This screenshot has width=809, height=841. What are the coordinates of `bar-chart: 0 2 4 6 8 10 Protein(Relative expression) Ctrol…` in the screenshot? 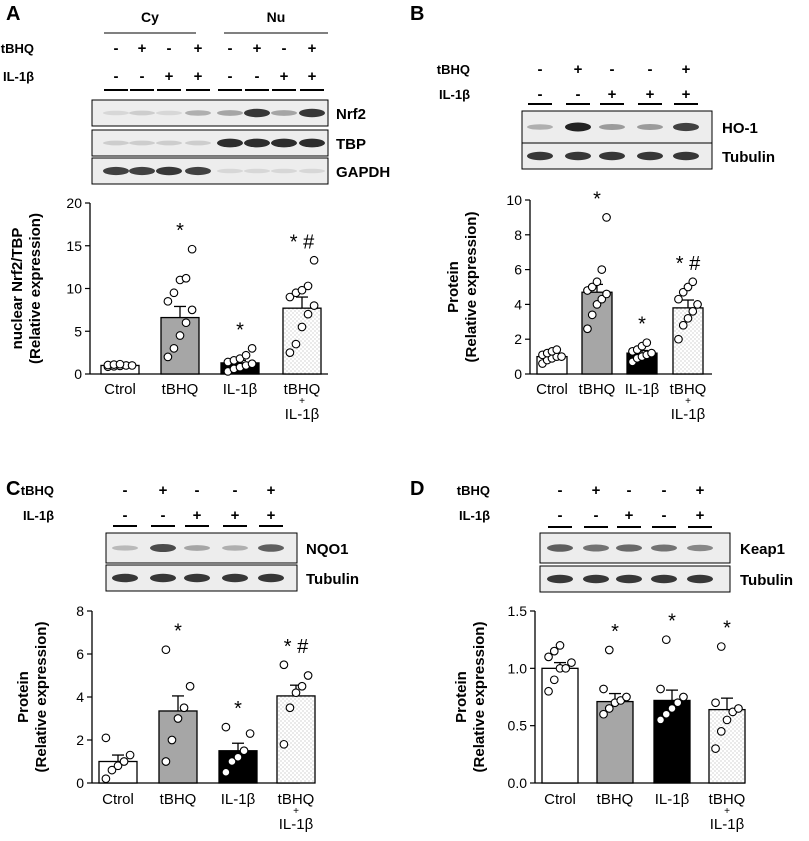 It's located at (578, 305).